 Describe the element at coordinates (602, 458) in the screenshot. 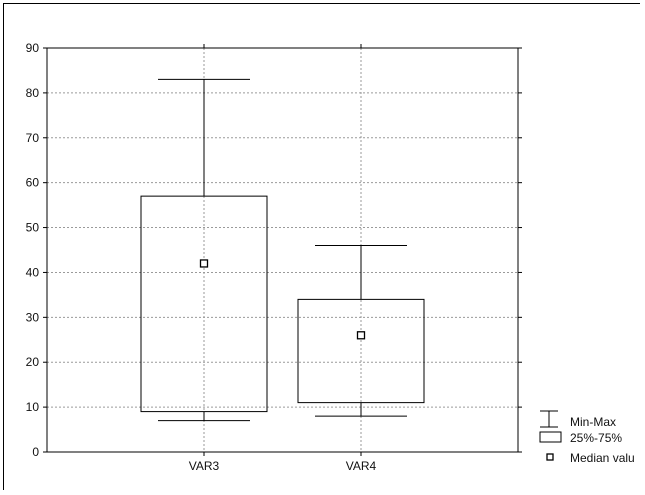

I see `legend-median-label: Median valu` at that location.